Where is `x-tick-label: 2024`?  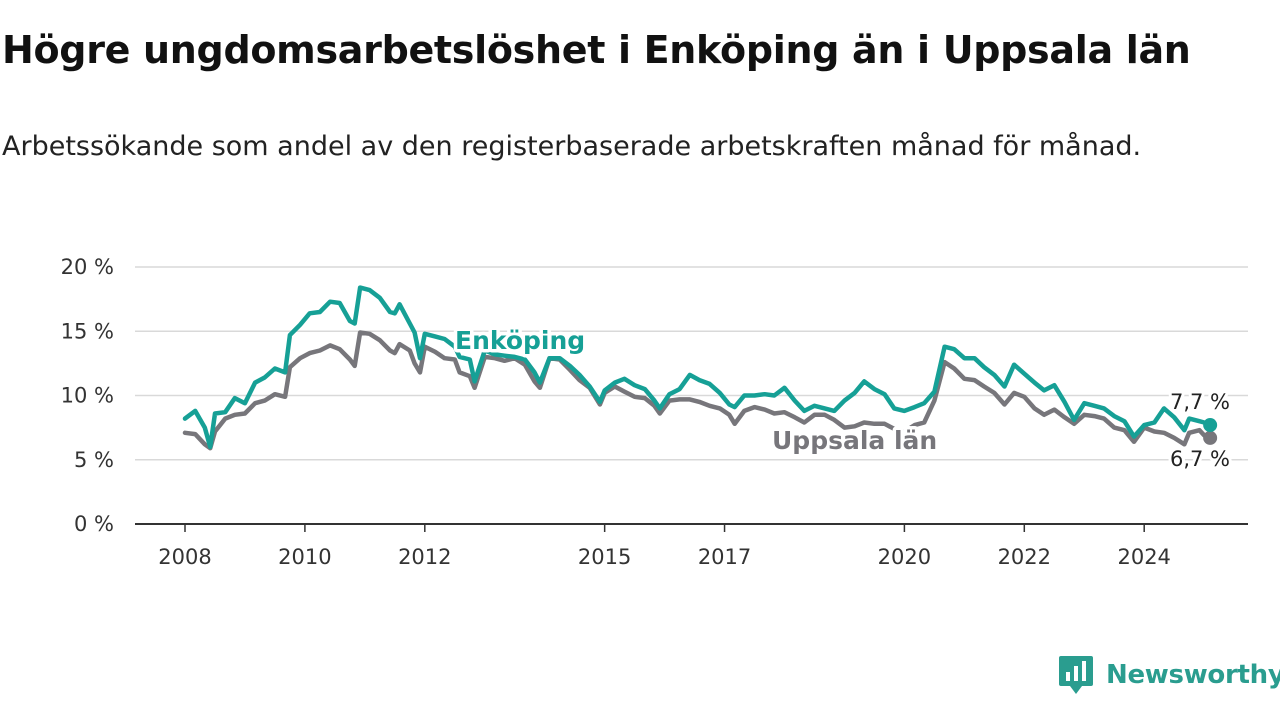 x-tick-label: 2024 is located at coordinates (1143, 557).